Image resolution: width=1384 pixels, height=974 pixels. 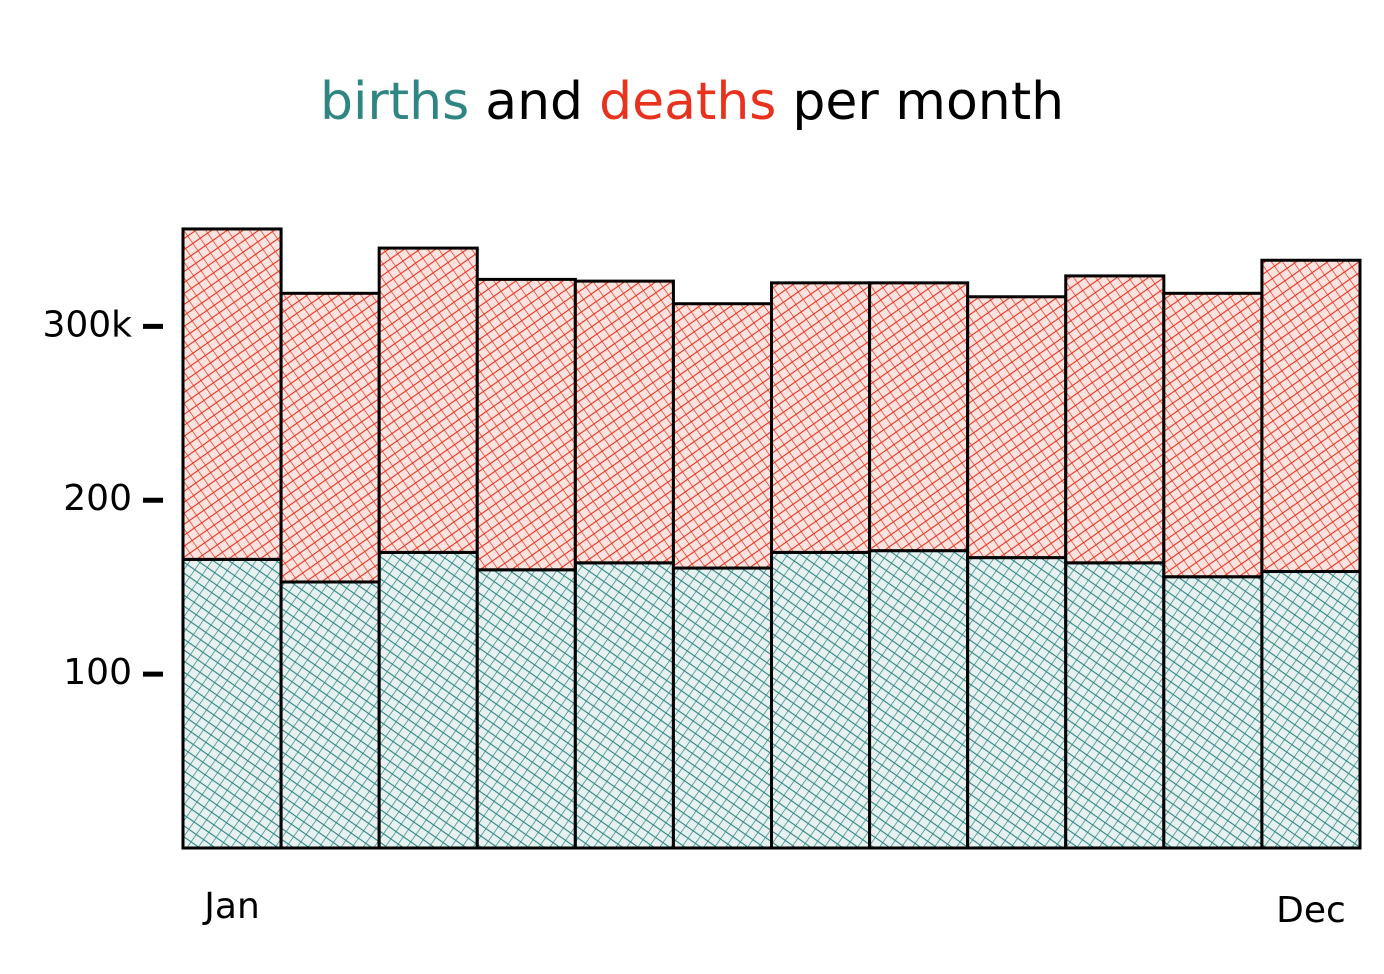 I want to click on y-tick-label: 300k, so click(x=87, y=324).